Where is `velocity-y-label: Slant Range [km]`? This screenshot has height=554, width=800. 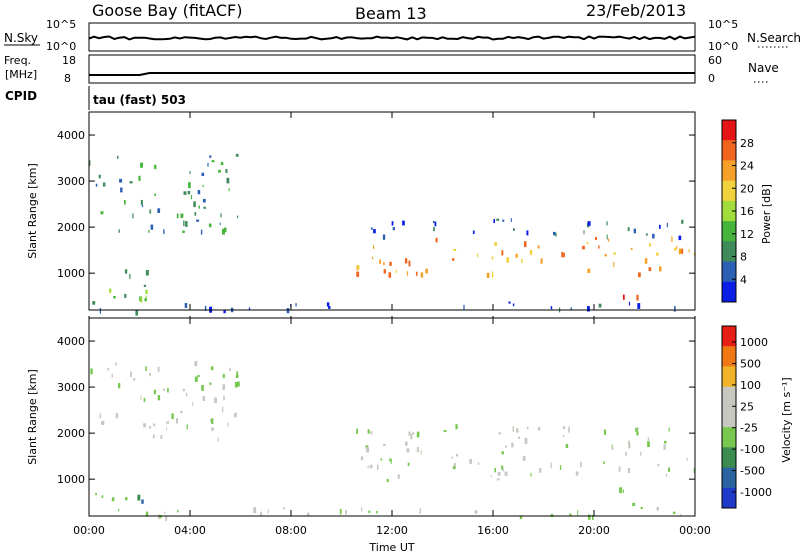 velocity-y-label: Slant Range [km] is located at coordinates (32, 417).